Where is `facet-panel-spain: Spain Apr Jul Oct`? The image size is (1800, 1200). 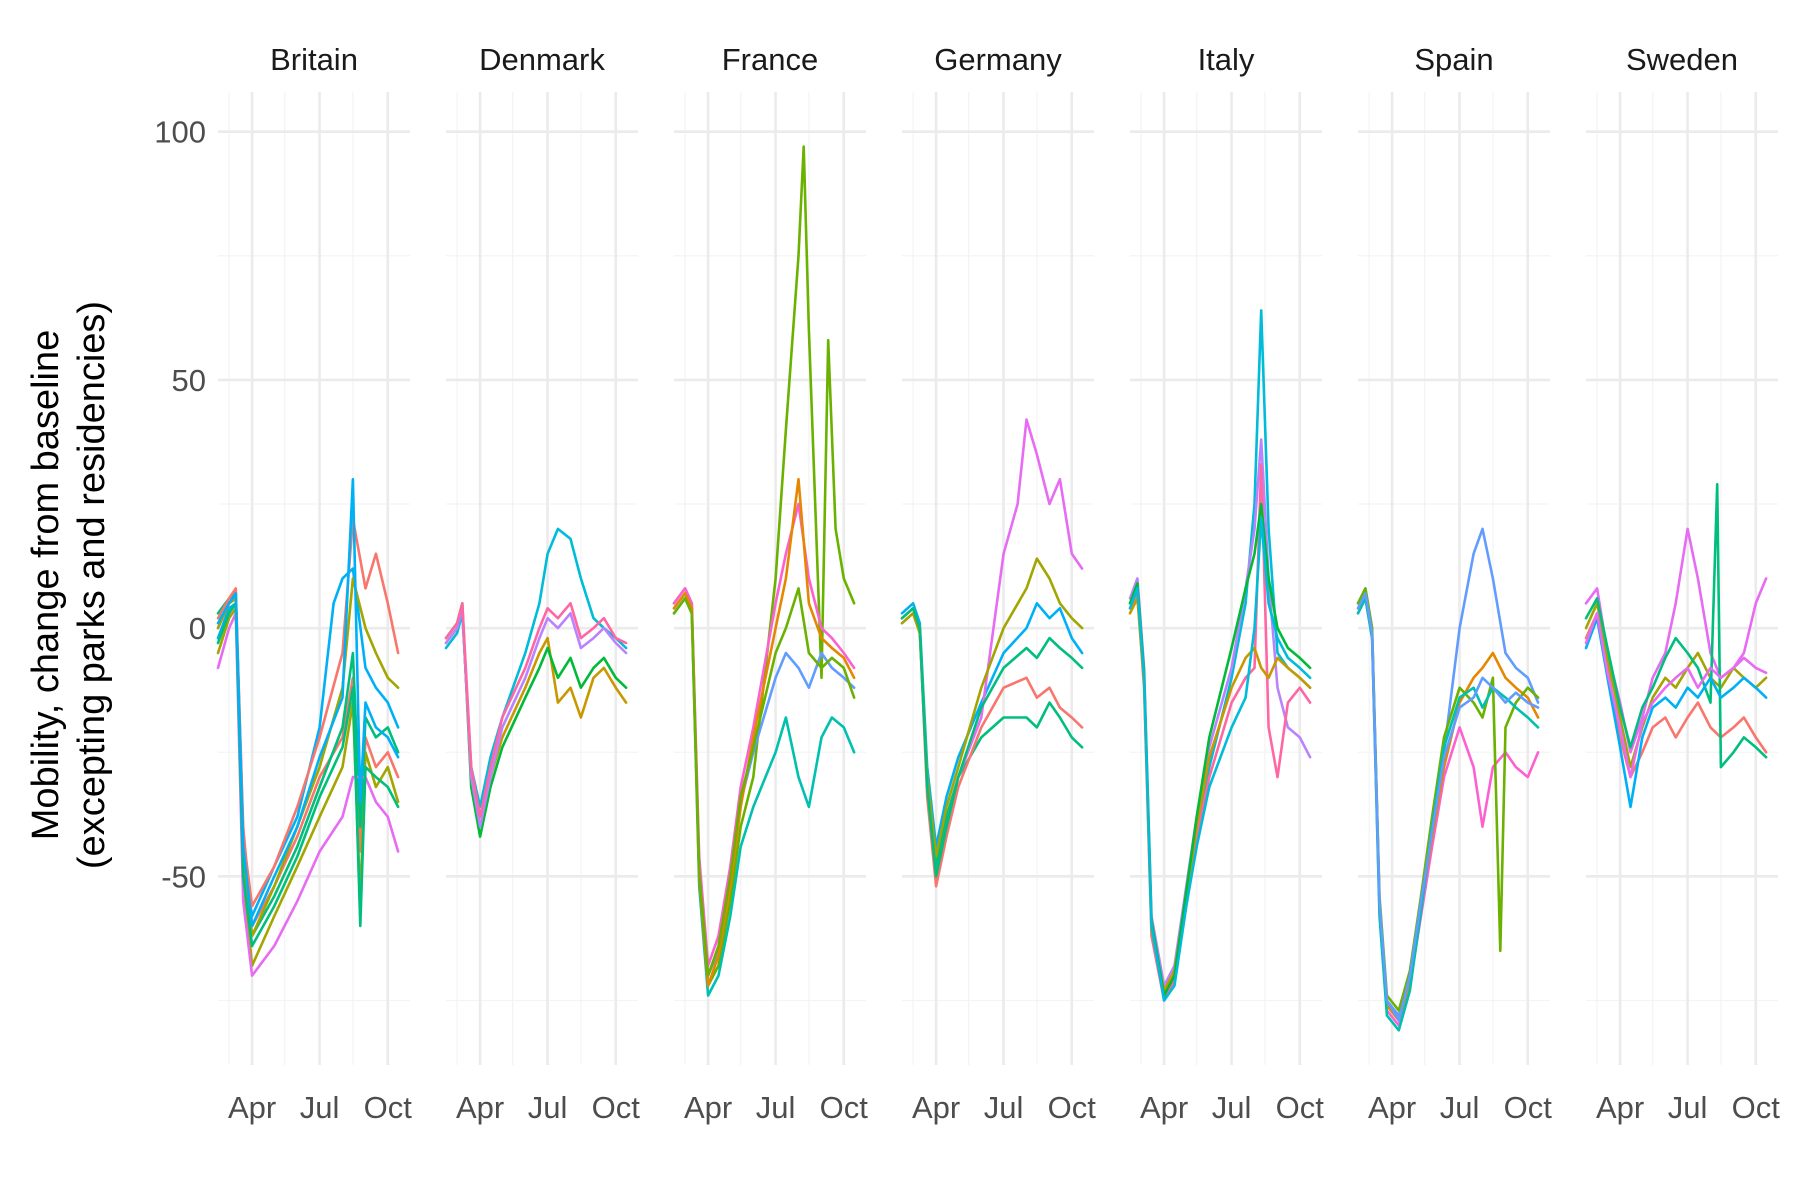 facet-panel-spain: Spain Apr Jul Oct is located at coordinates (1454, 583).